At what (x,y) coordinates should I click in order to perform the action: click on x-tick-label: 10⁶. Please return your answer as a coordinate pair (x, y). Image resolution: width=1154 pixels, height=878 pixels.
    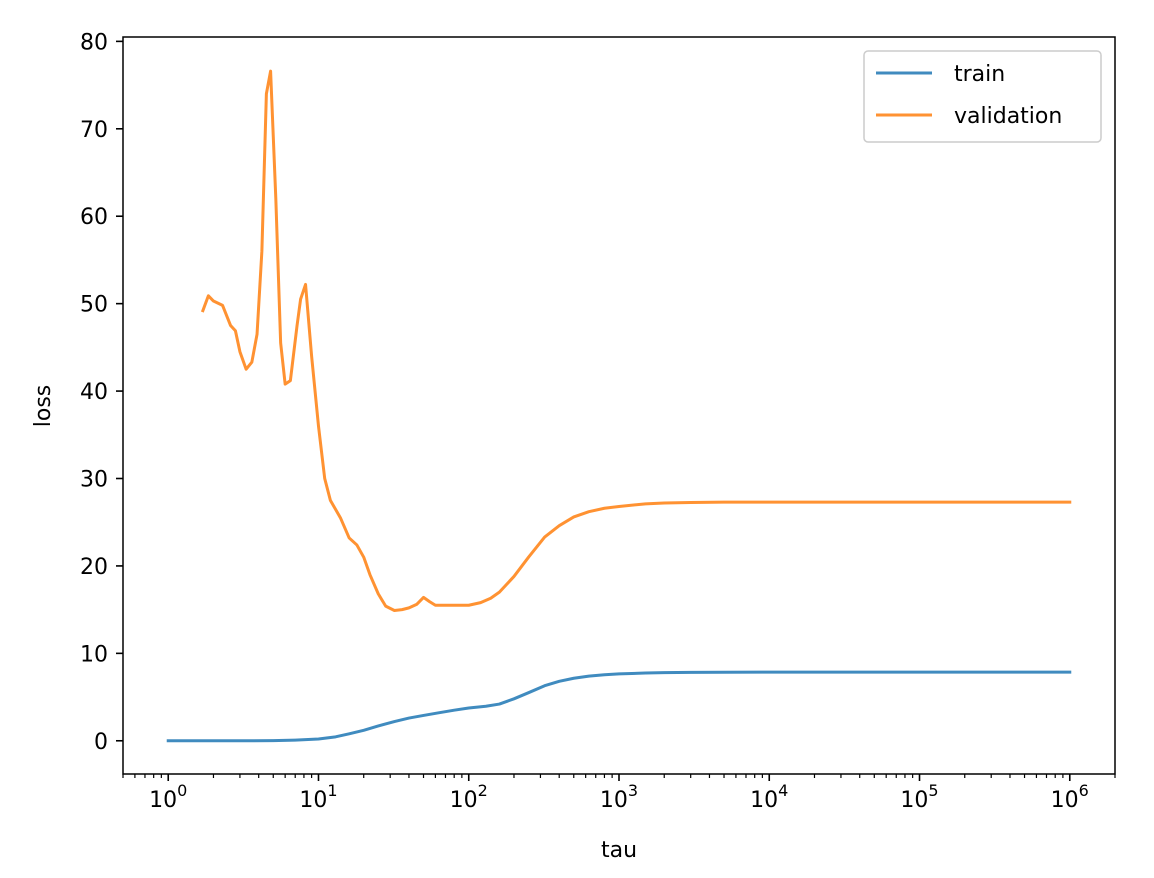
    Looking at the image, I should click on (1070, 797).